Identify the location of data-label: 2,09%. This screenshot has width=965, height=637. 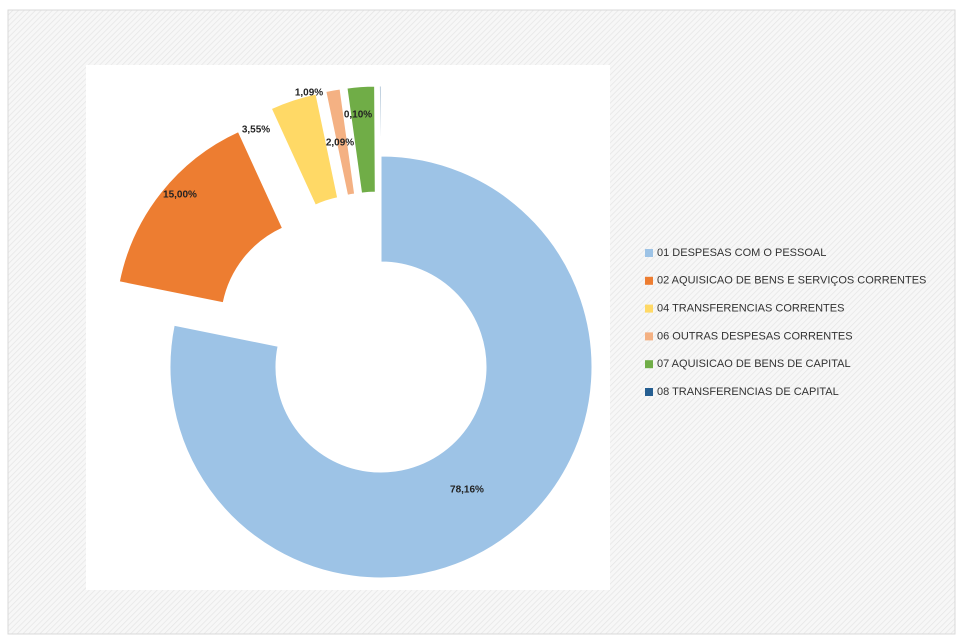
(340, 143).